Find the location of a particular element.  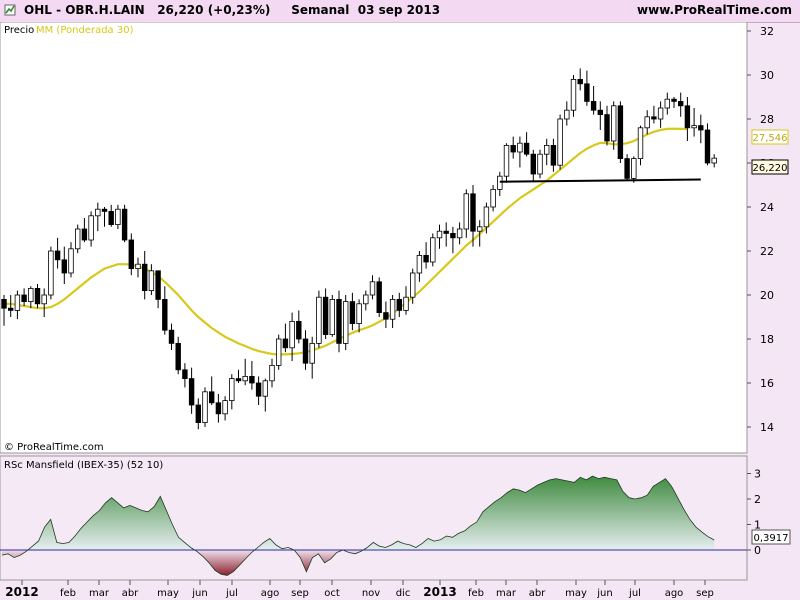

support-line is located at coordinates (600, 180).